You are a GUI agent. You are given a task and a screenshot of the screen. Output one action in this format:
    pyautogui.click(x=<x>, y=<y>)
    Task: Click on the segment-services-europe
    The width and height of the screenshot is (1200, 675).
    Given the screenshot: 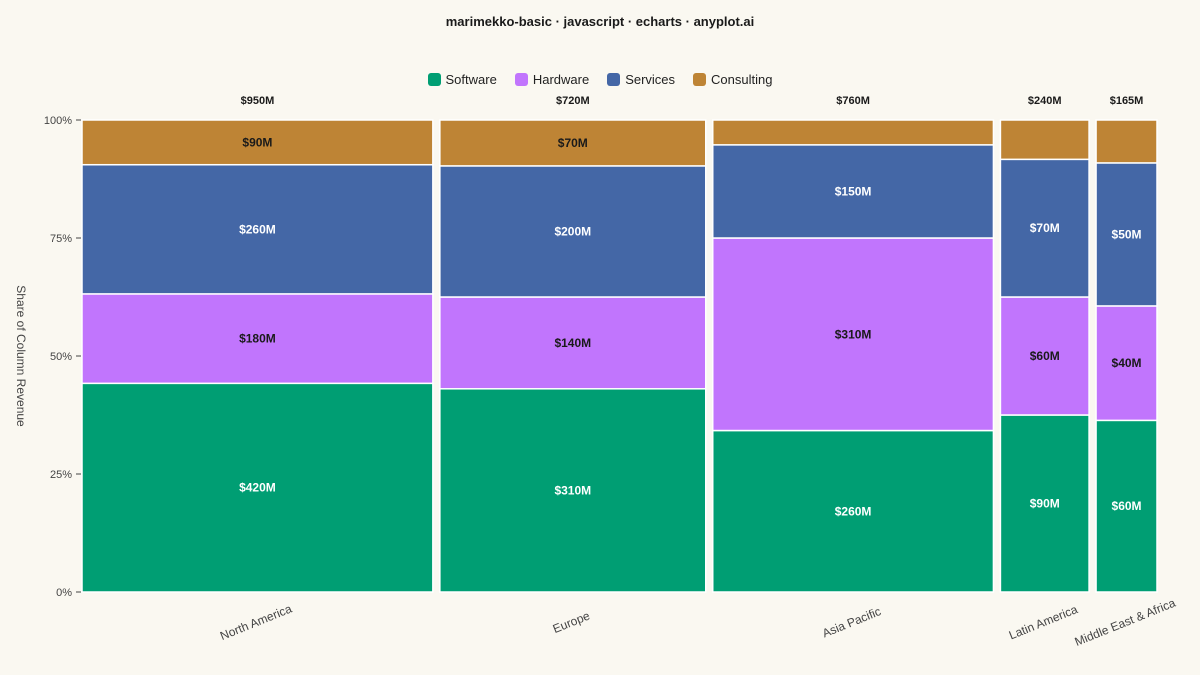 What is the action you would take?
    pyautogui.click(x=573, y=231)
    